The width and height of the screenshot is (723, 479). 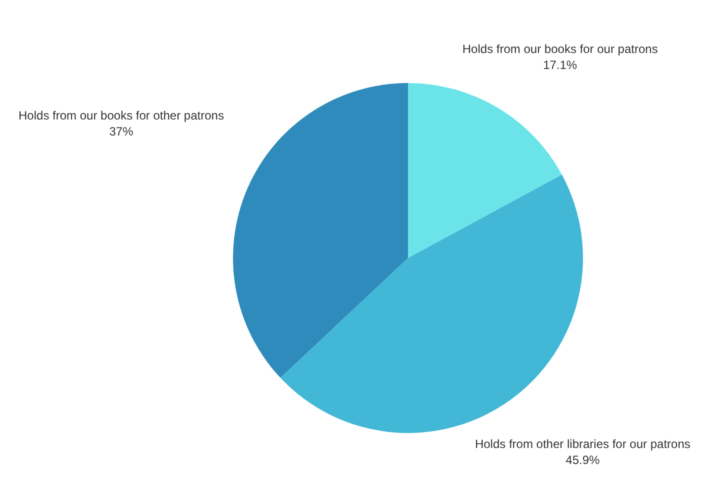 What do you see at coordinates (121, 131) in the screenshot?
I see `data-label: 37%` at bounding box center [121, 131].